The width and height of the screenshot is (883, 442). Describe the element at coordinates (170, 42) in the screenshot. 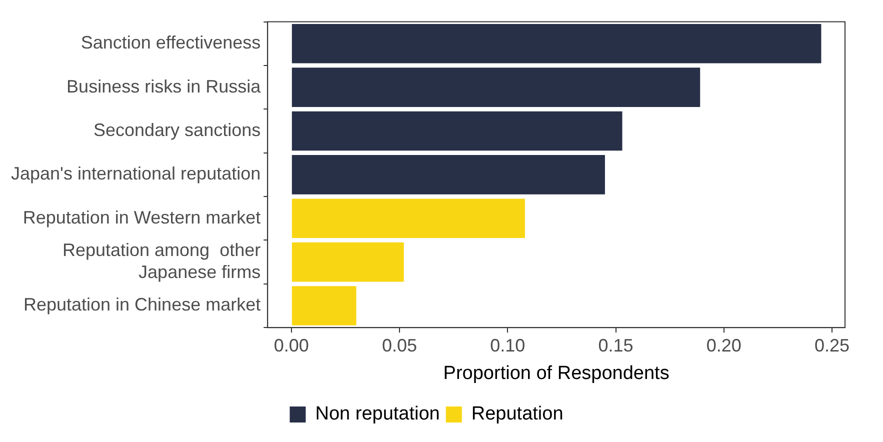

I see `y-tick-label: Sanction effectiveness` at that location.